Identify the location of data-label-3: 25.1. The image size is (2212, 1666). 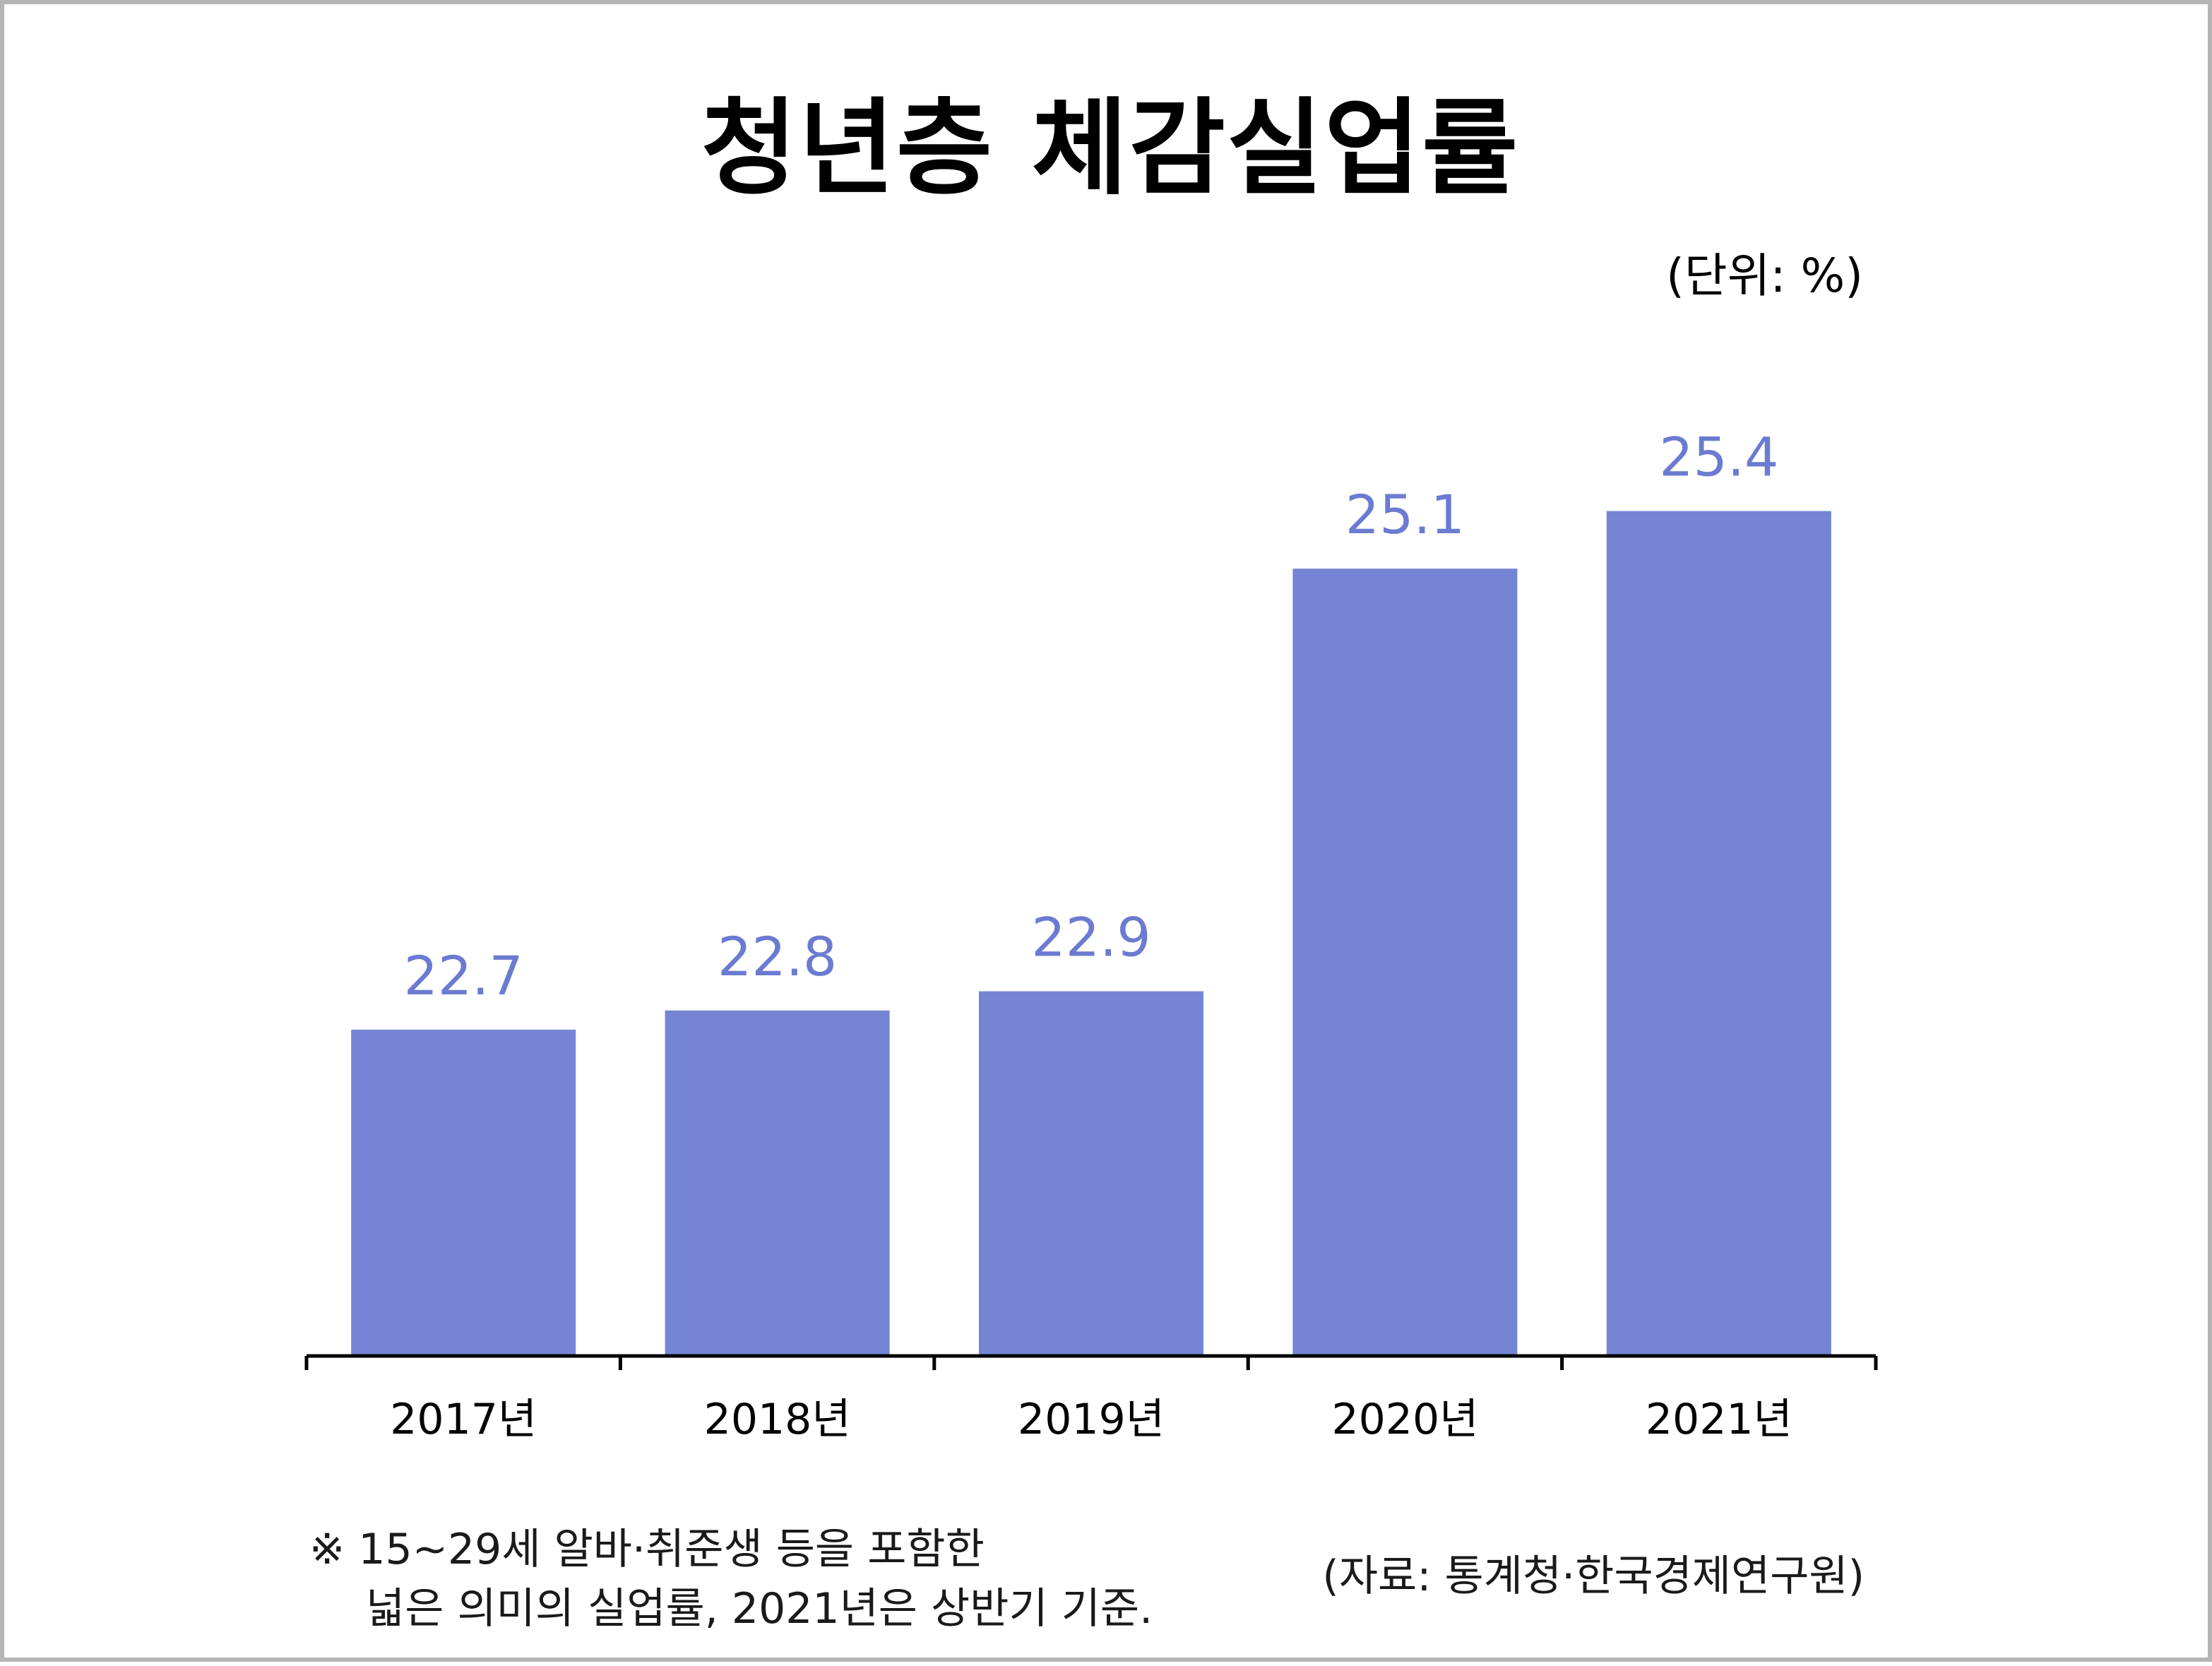
(1405, 514).